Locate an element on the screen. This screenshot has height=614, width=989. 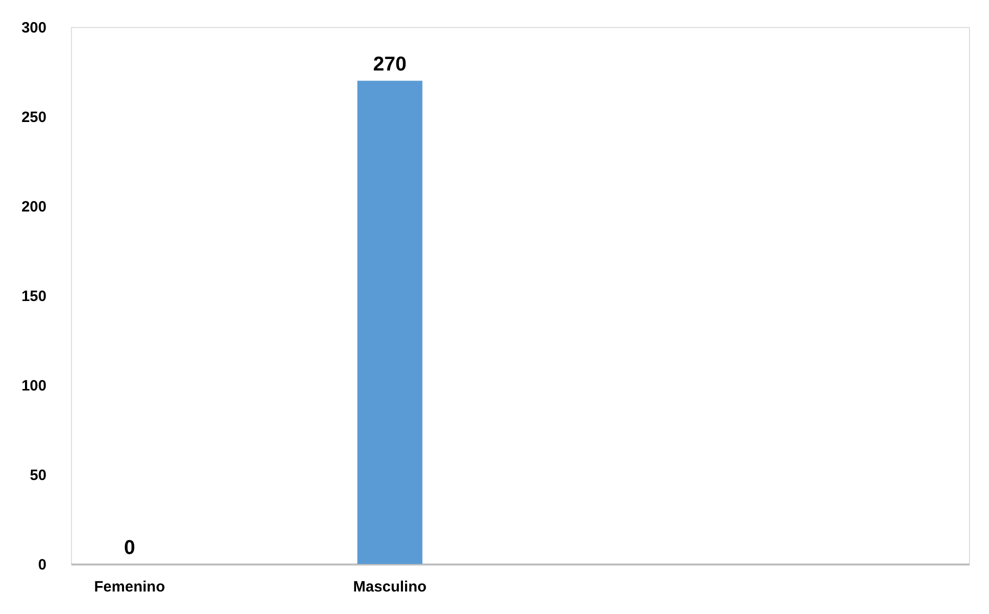
y-tick-label: 50 is located at coordinates (38, 475).